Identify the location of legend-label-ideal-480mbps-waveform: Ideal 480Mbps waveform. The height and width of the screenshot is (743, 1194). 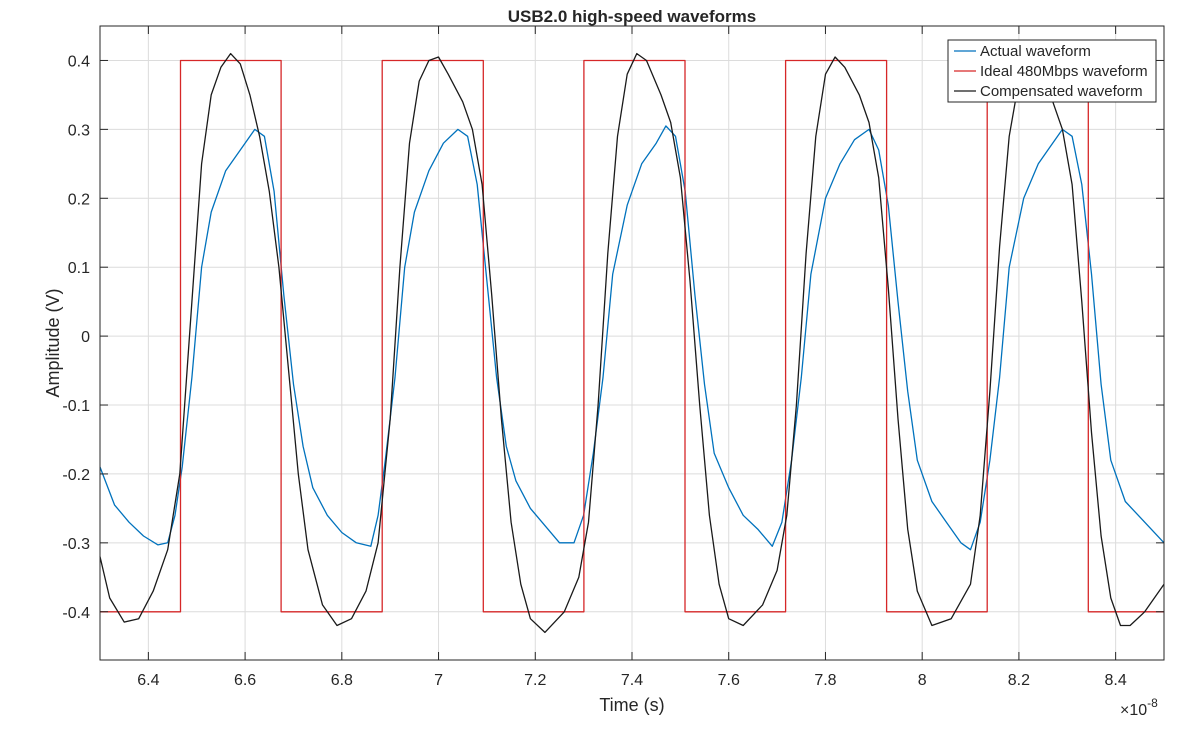
(1064, 71).